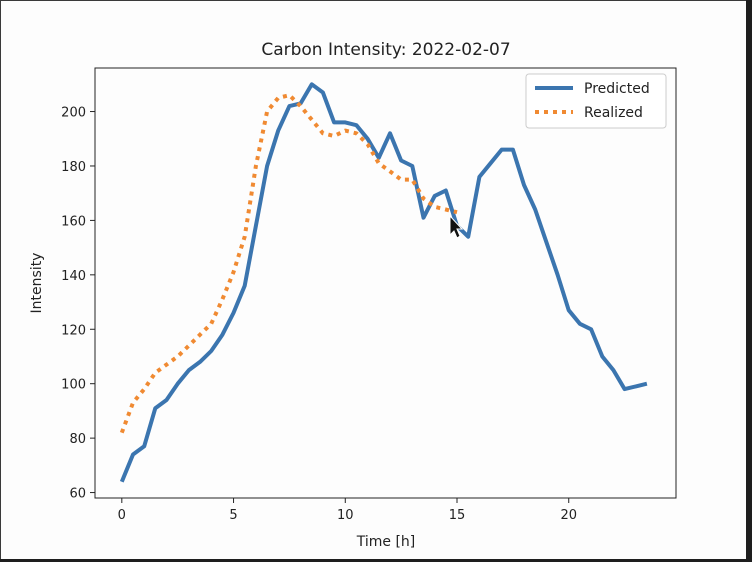 The height and width of the screenshot is (562, 752). I want to click on y-tick-label: 80, so click(77, 439).